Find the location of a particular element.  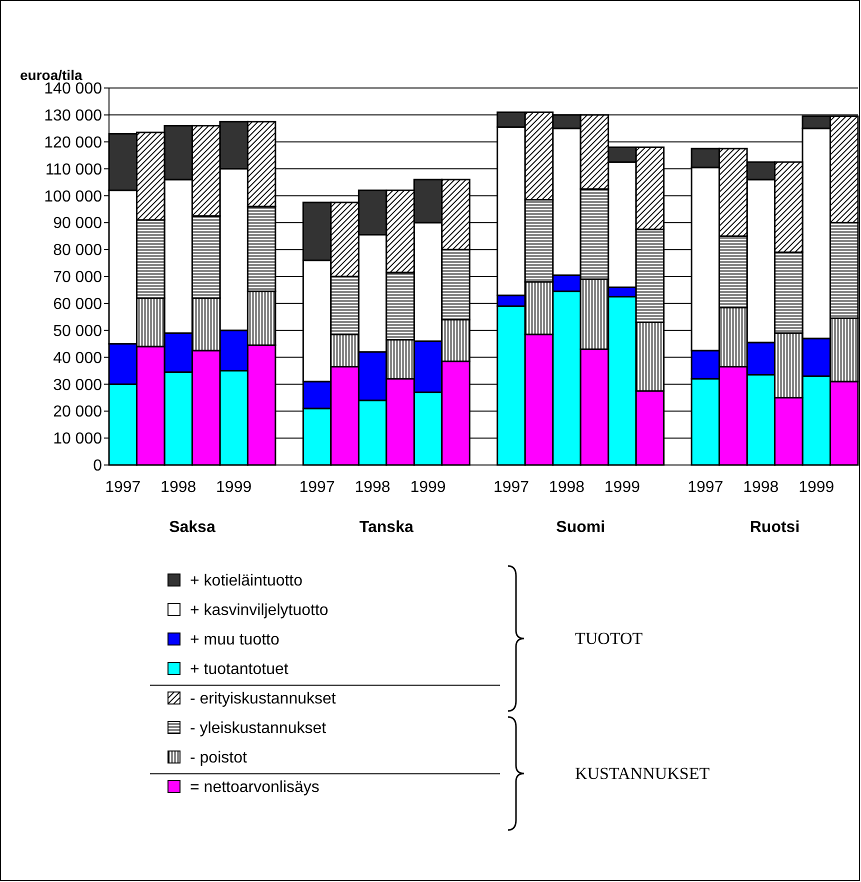

y-axis-title: euroa/tila is located at coordinates (51, 75).